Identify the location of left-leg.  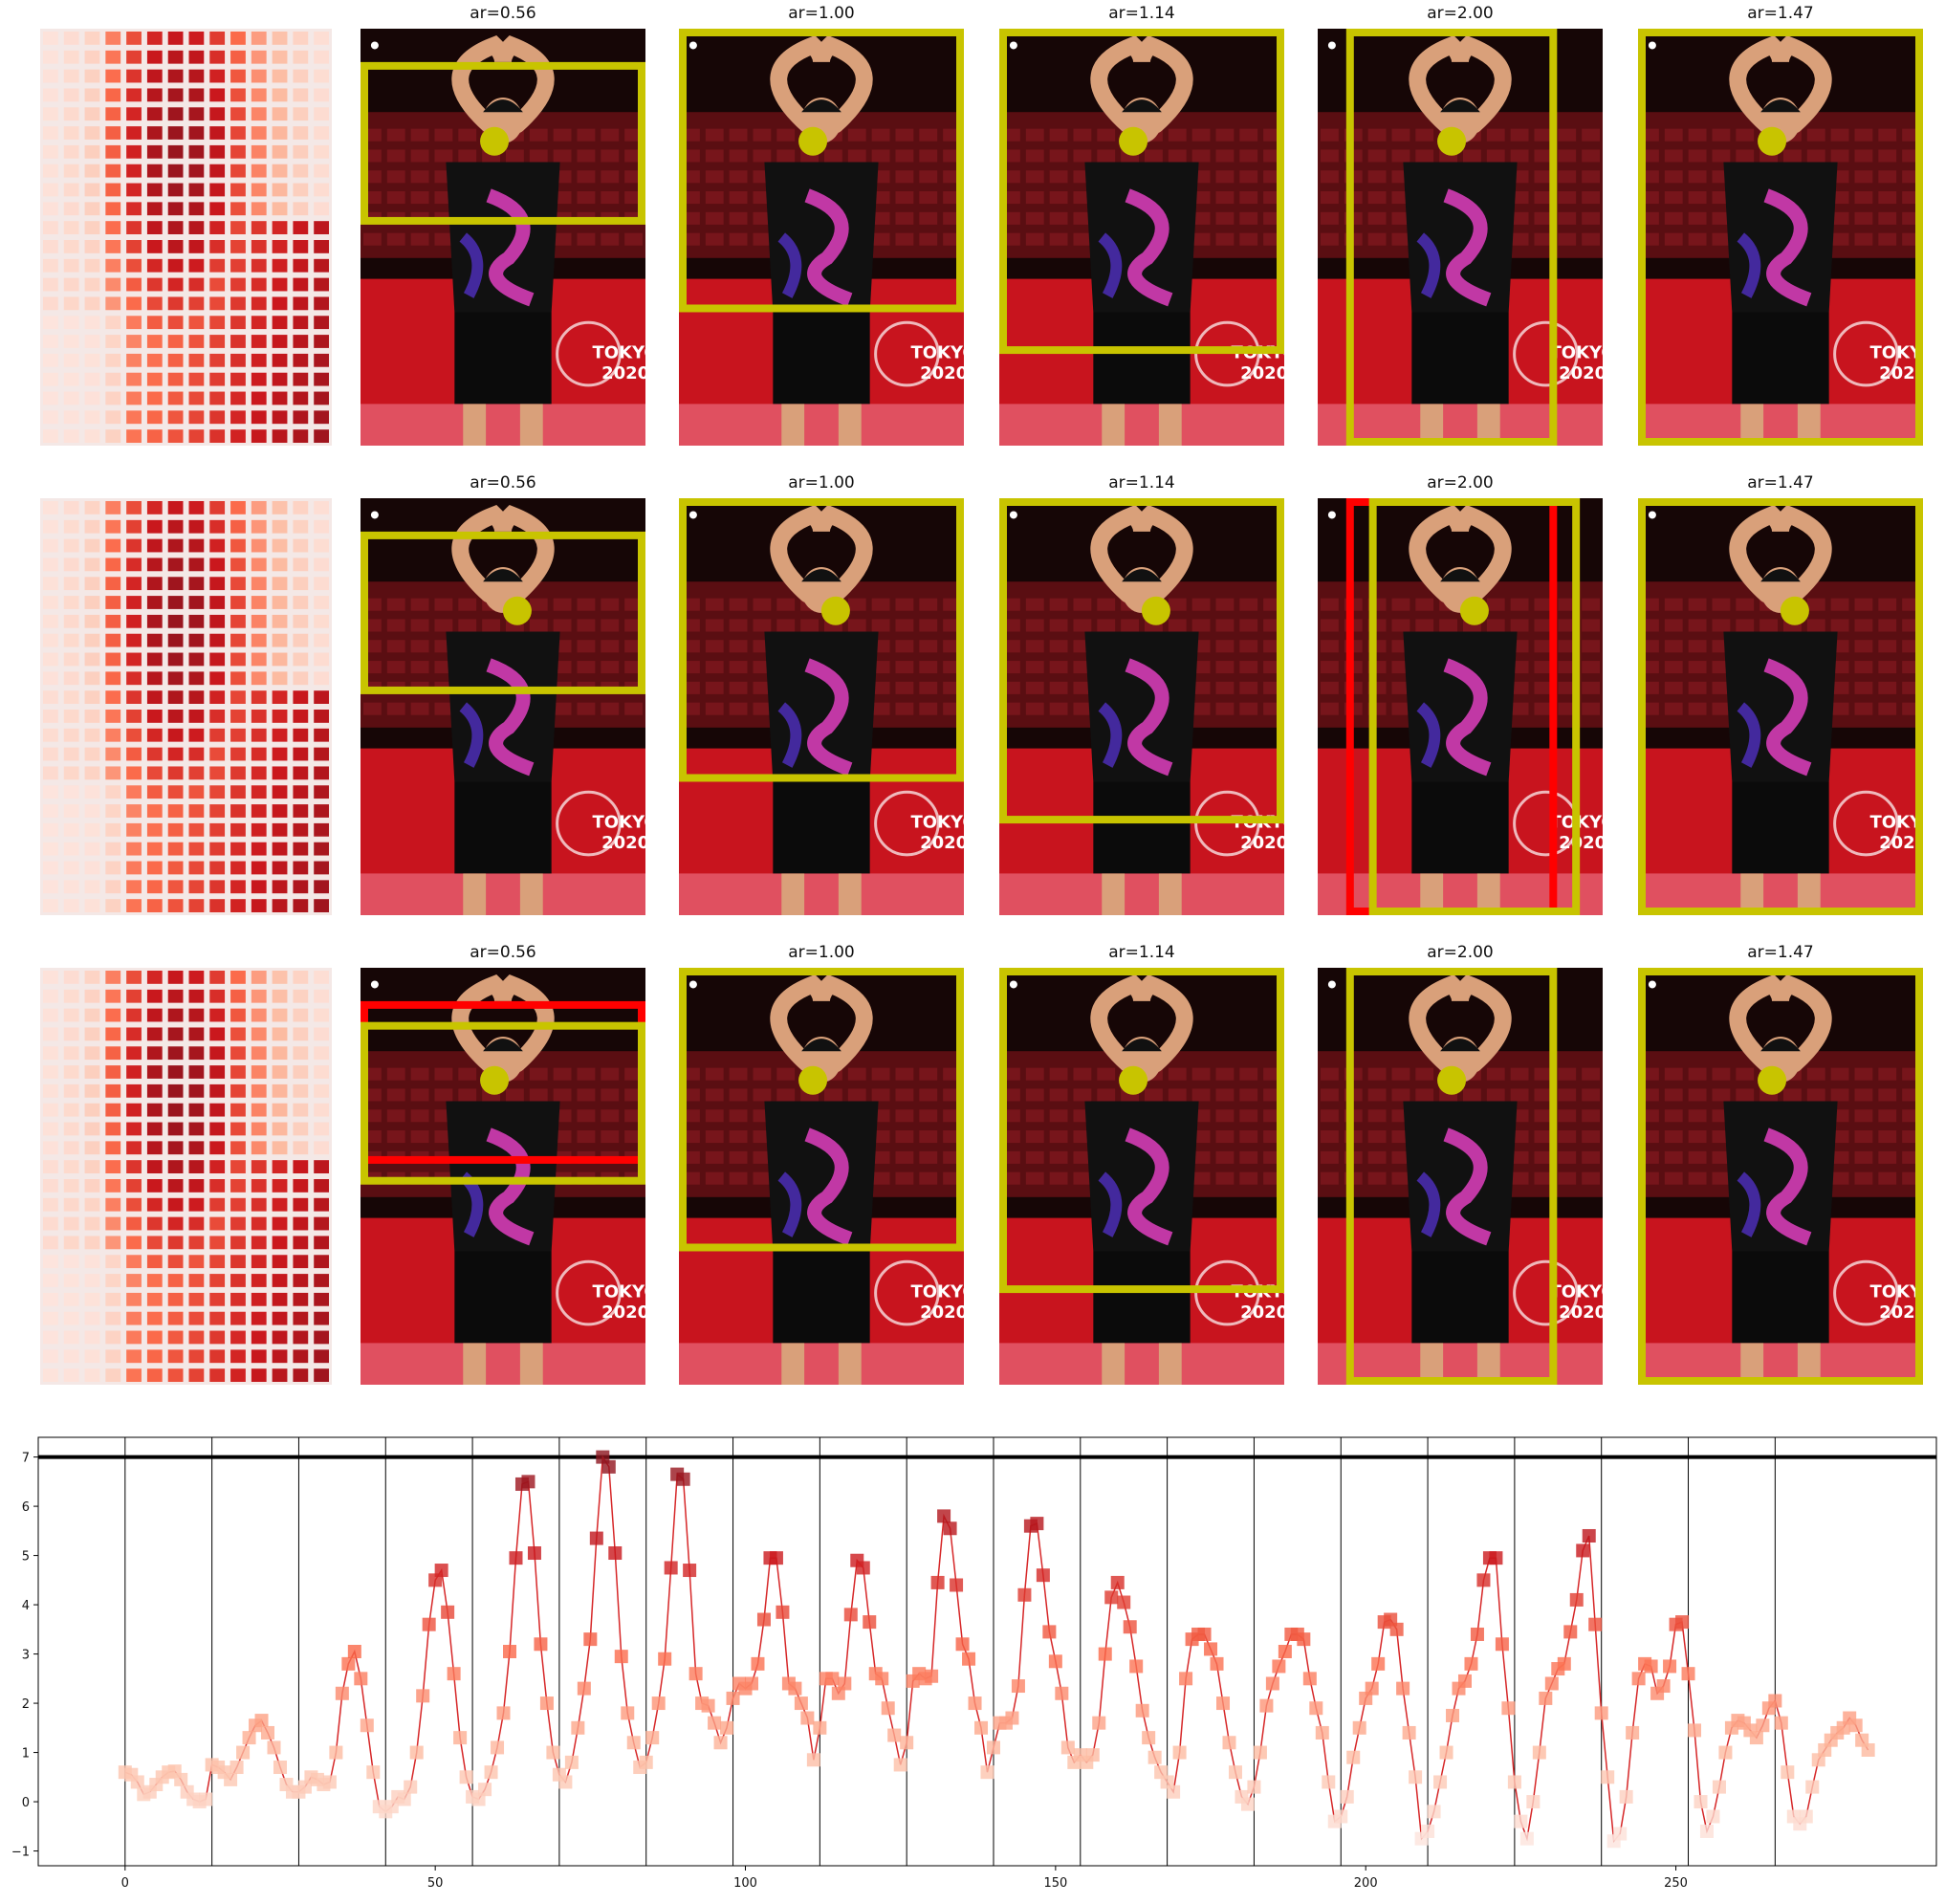
(1113, 894).